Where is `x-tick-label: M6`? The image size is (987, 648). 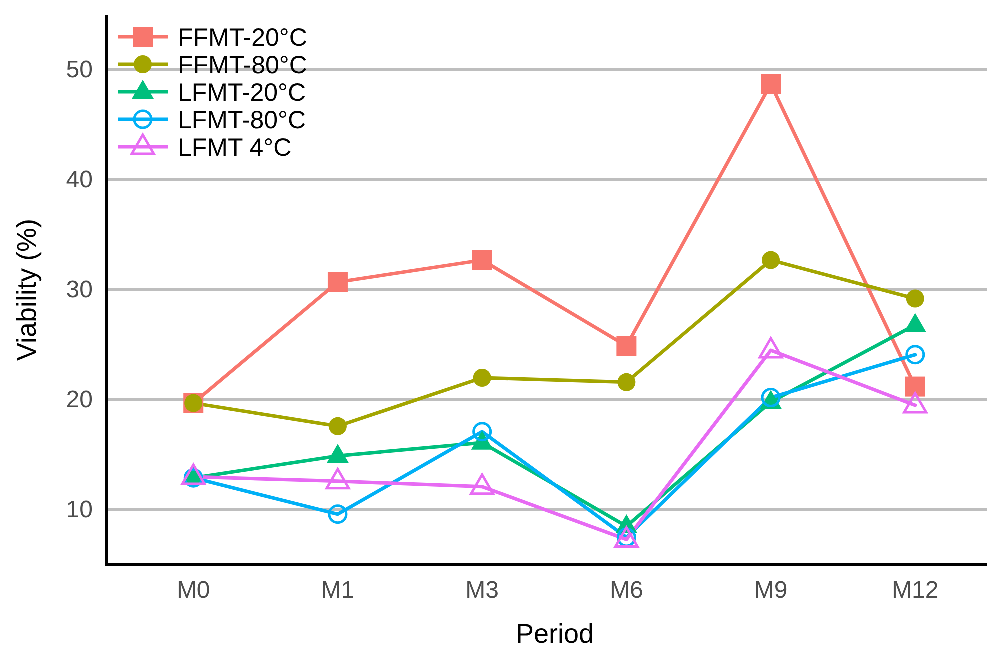
x-tick-label: M6 is located at coordinates (627, 590).